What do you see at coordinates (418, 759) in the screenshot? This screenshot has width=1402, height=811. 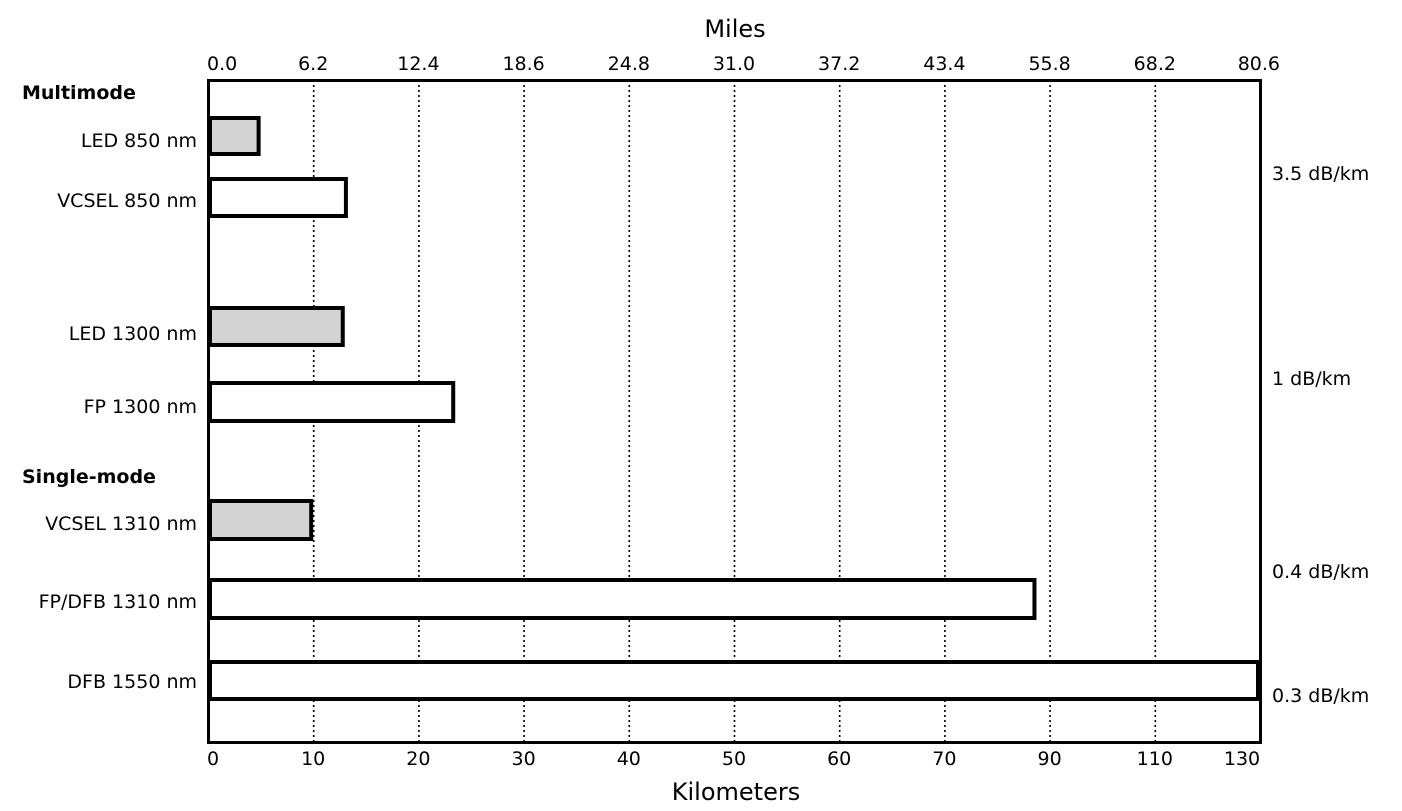 I see `bottom-tick-label: 20` at bounding box center [418, 759].